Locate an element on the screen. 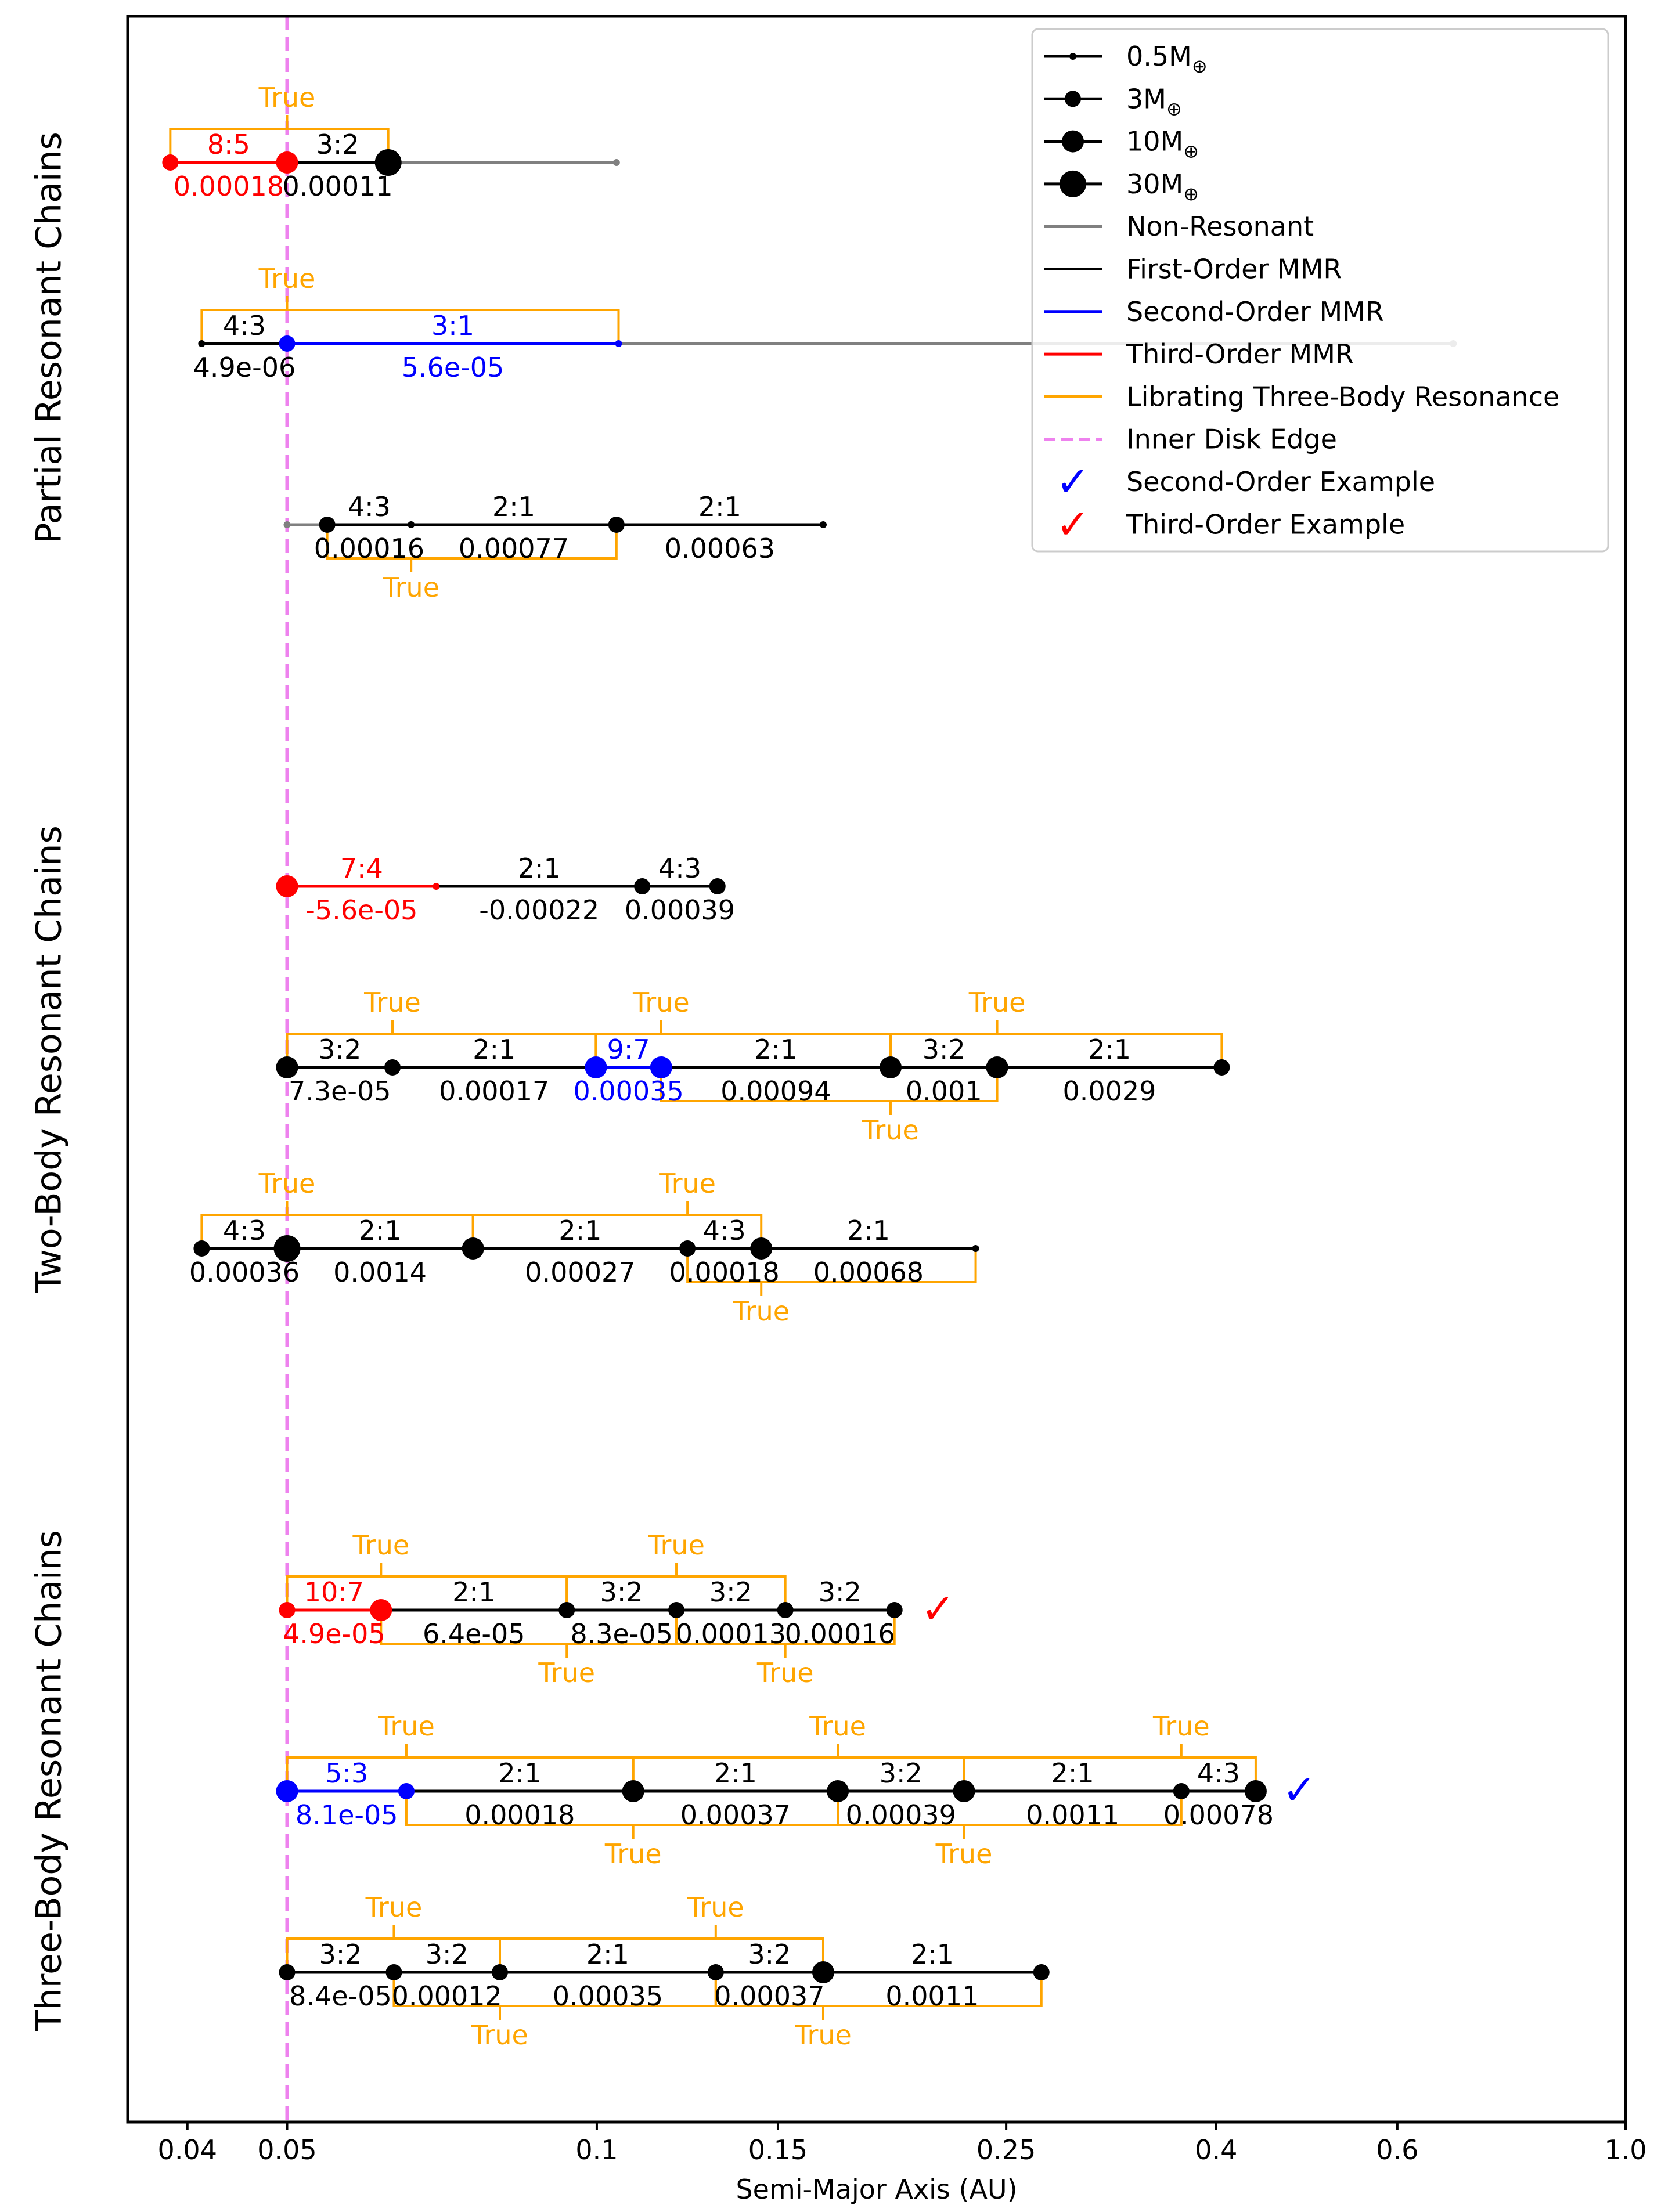 Image resolution: width=1672 pixels, height=2212 pixels. resonance-offset-label: 7.3e-05 is located at coordinates (340, 1091).